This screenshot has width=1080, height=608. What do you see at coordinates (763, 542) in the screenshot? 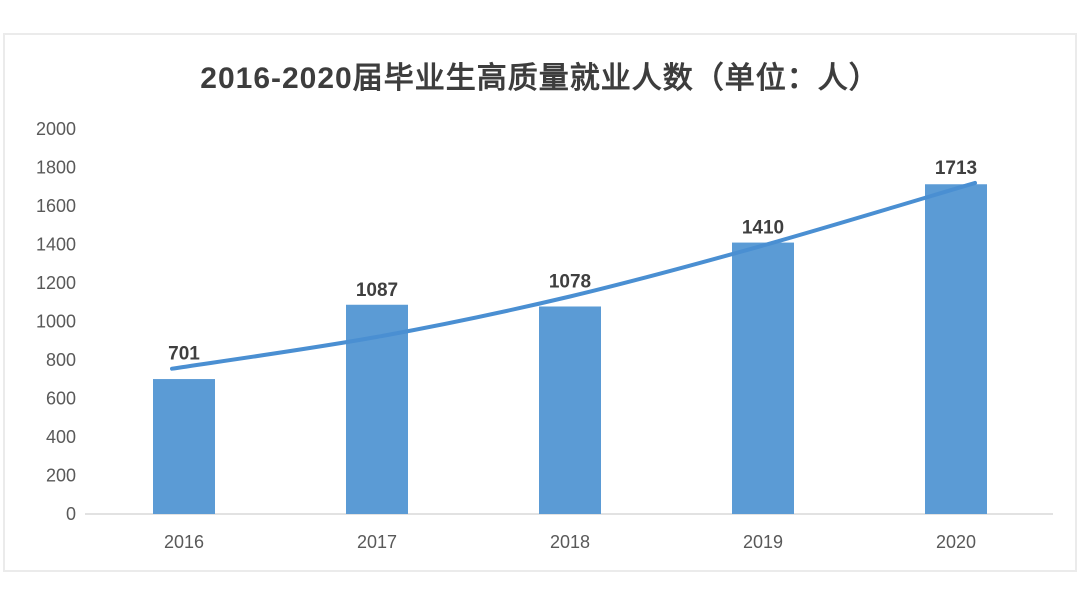
I see `x-tick-label-2019: 2019` at bounding box center [763, 542].